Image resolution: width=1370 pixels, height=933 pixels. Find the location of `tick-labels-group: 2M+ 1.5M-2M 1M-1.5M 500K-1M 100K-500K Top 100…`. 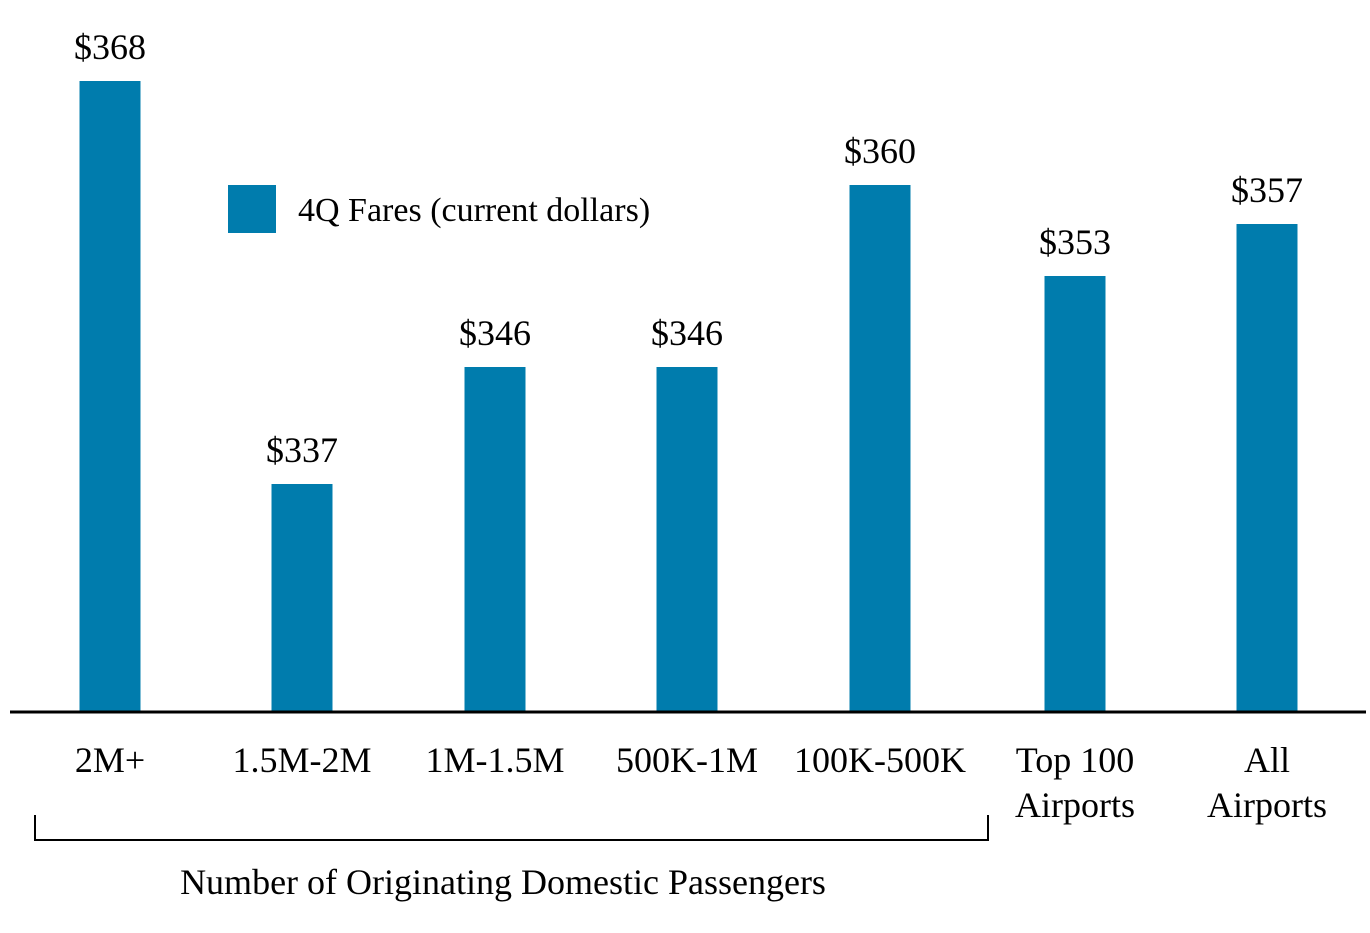

tick-labels-group: 2M+ 1.5M-2M 1M-1.5M 500K-1M 100K-500K Top 100… is located at coordinates (701, 782).